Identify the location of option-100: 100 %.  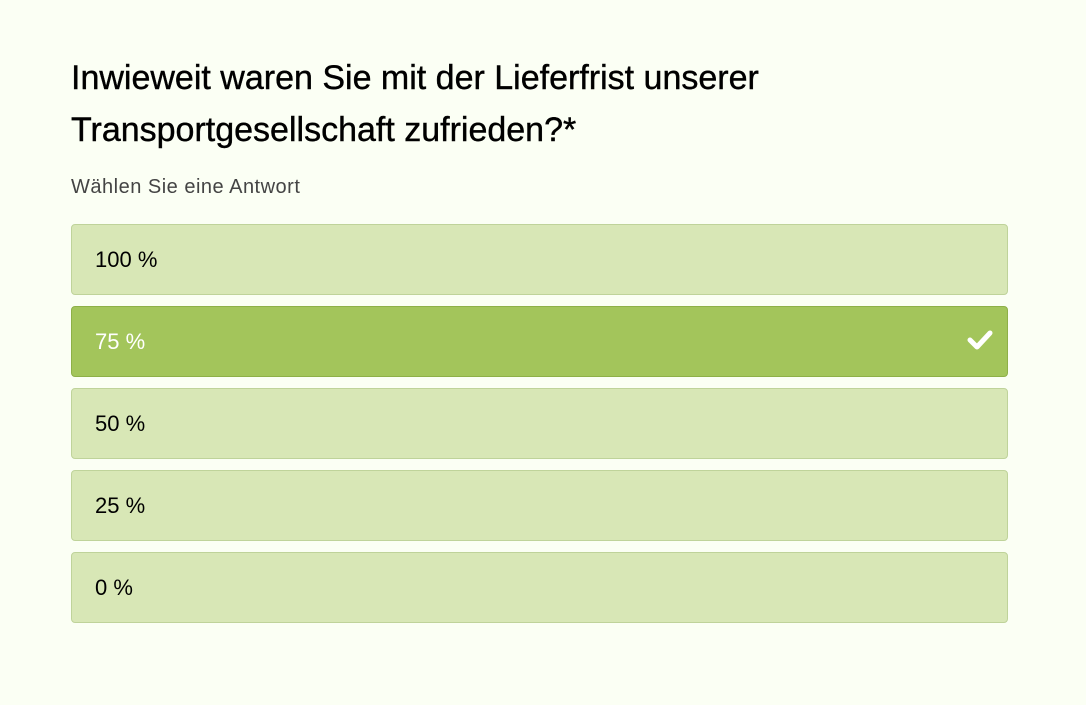
(539, 259).